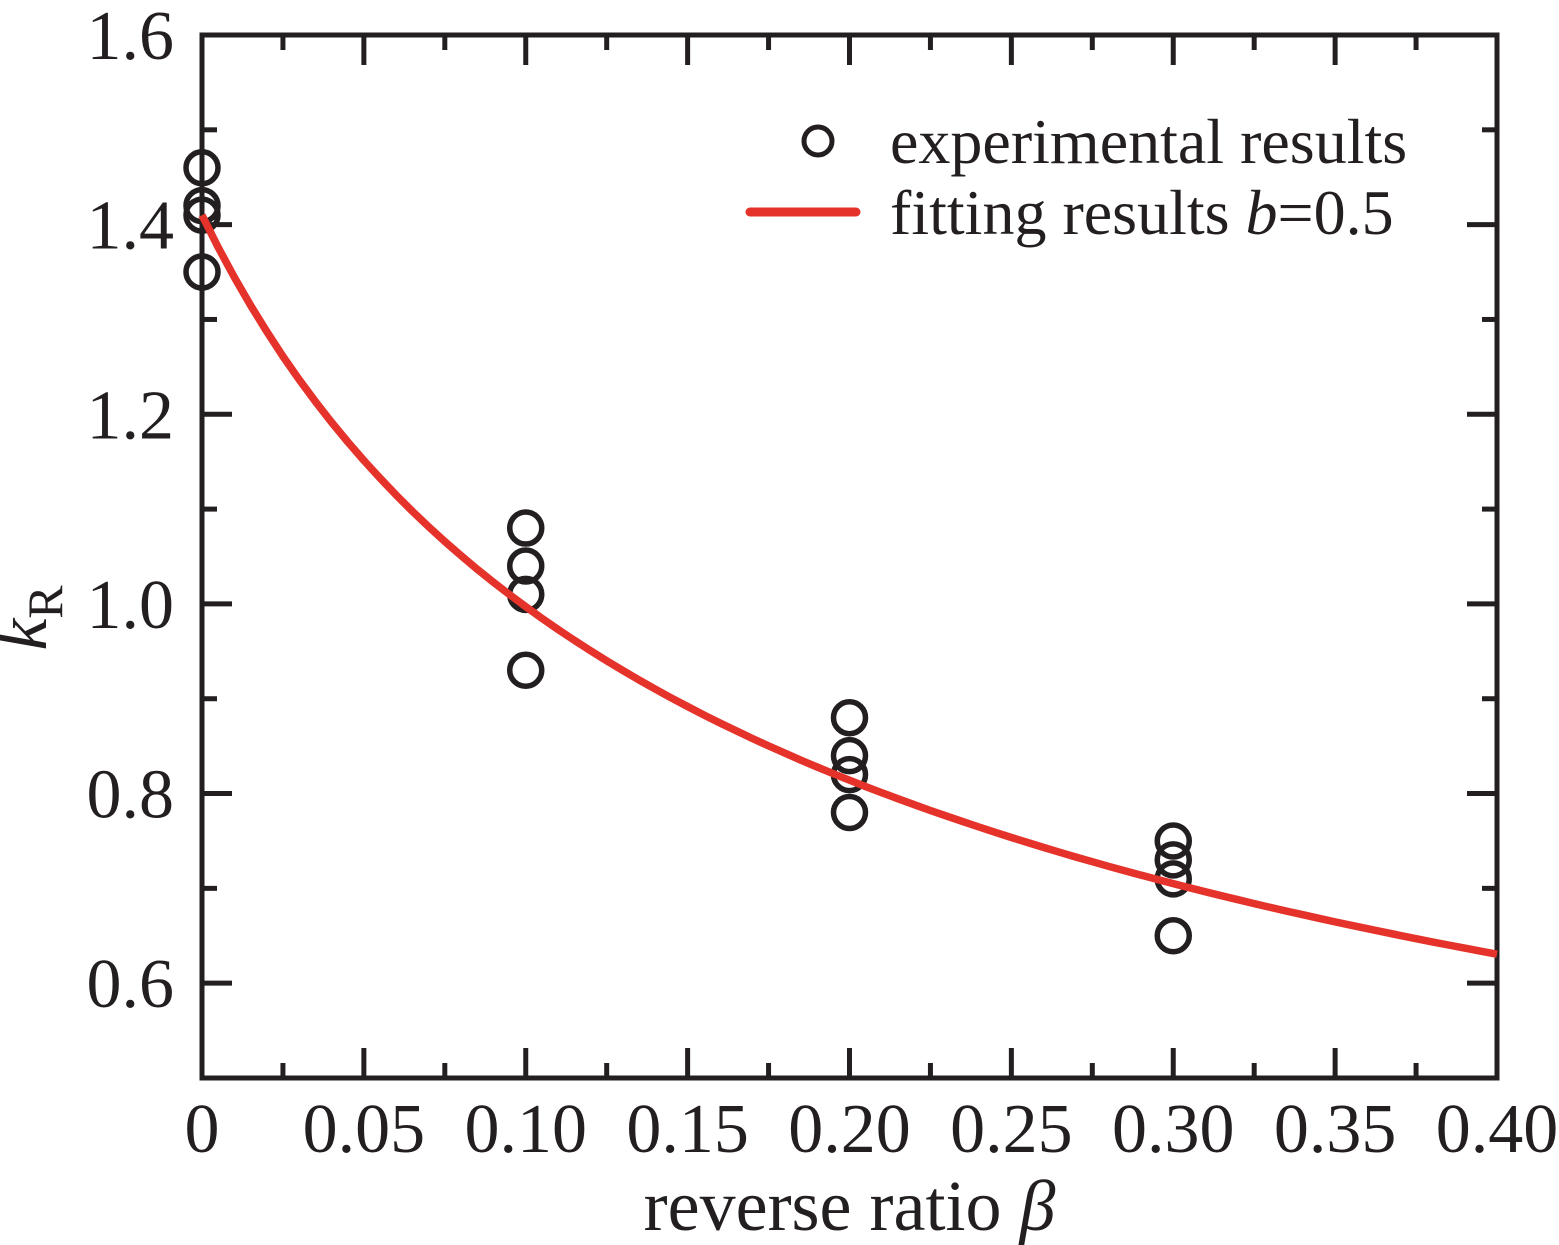 The width and height of the screenshot is (1559, 1245). I want to click on y-tick-label: 0.8, so click(131, 795).